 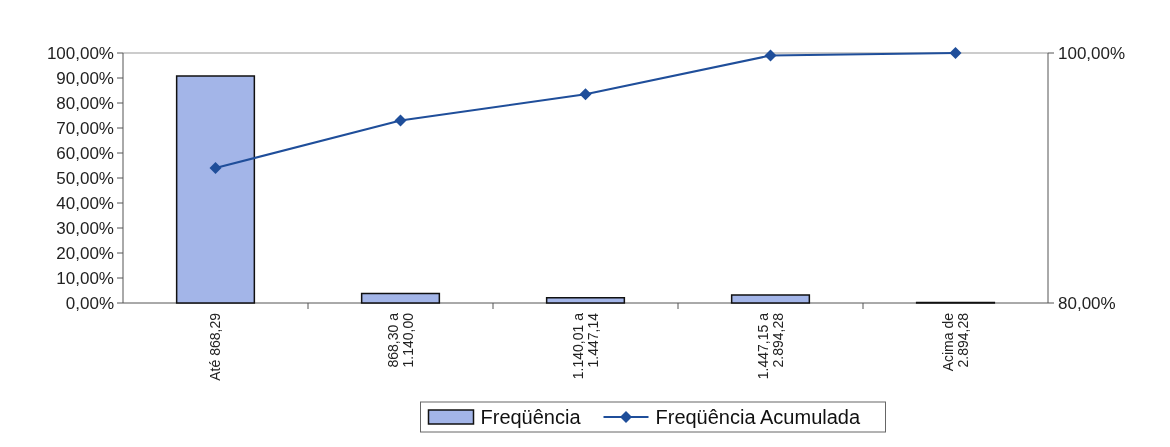 What do you see at coordinates (400, 340) in the screenshot?
I see `x-tick-label: 868,30 a 1.140,00` at bounding box center [400, 340].